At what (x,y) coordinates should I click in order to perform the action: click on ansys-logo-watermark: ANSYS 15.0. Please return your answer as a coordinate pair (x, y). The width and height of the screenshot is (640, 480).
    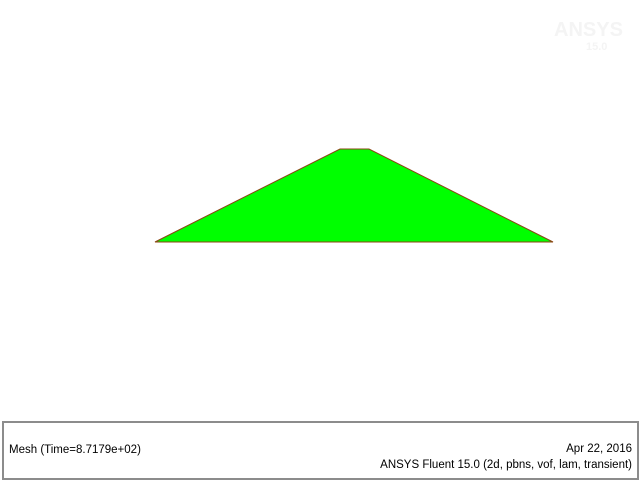
    Looking at the image, I should click on (588, 36).